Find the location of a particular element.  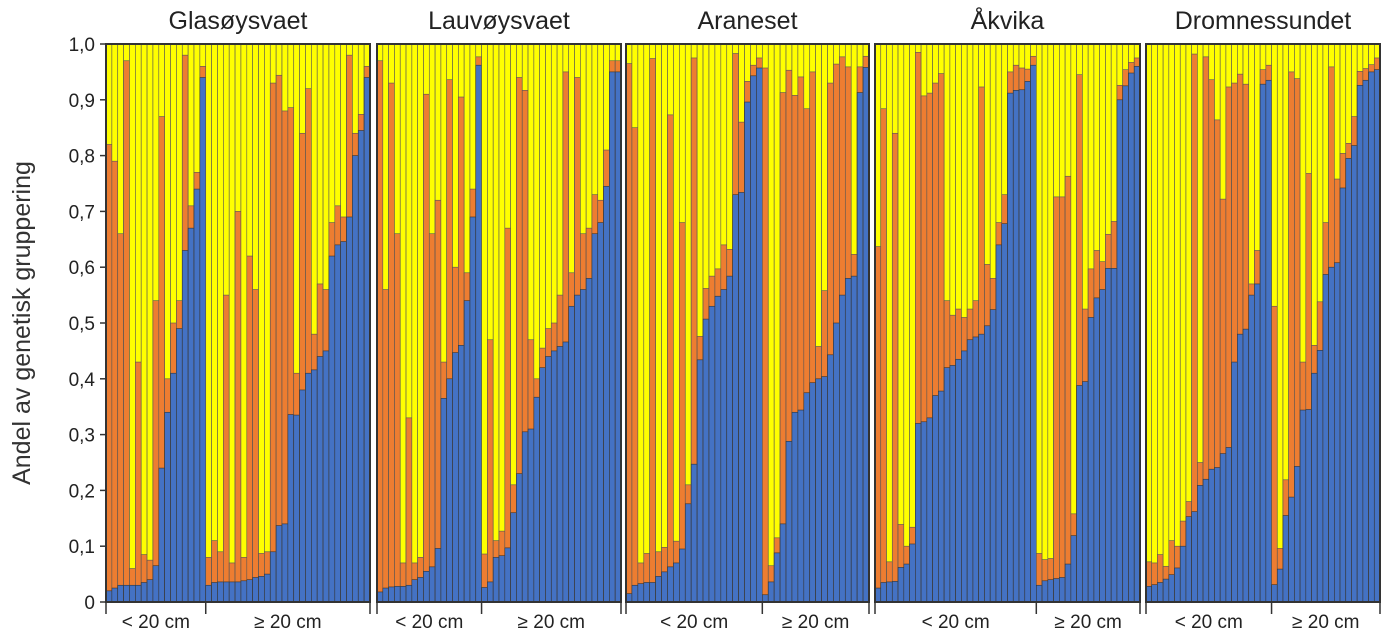

panel-title: Glasøysvaet is located at coordinates (238, 21).